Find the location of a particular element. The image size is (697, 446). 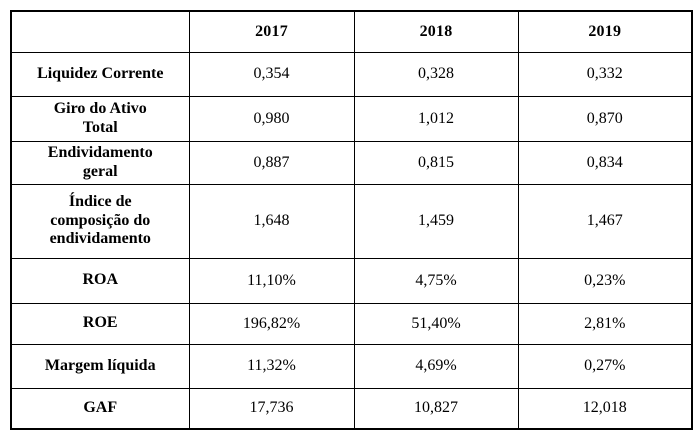

year-header-2018: 2018 is located at coordinates (436, 31).